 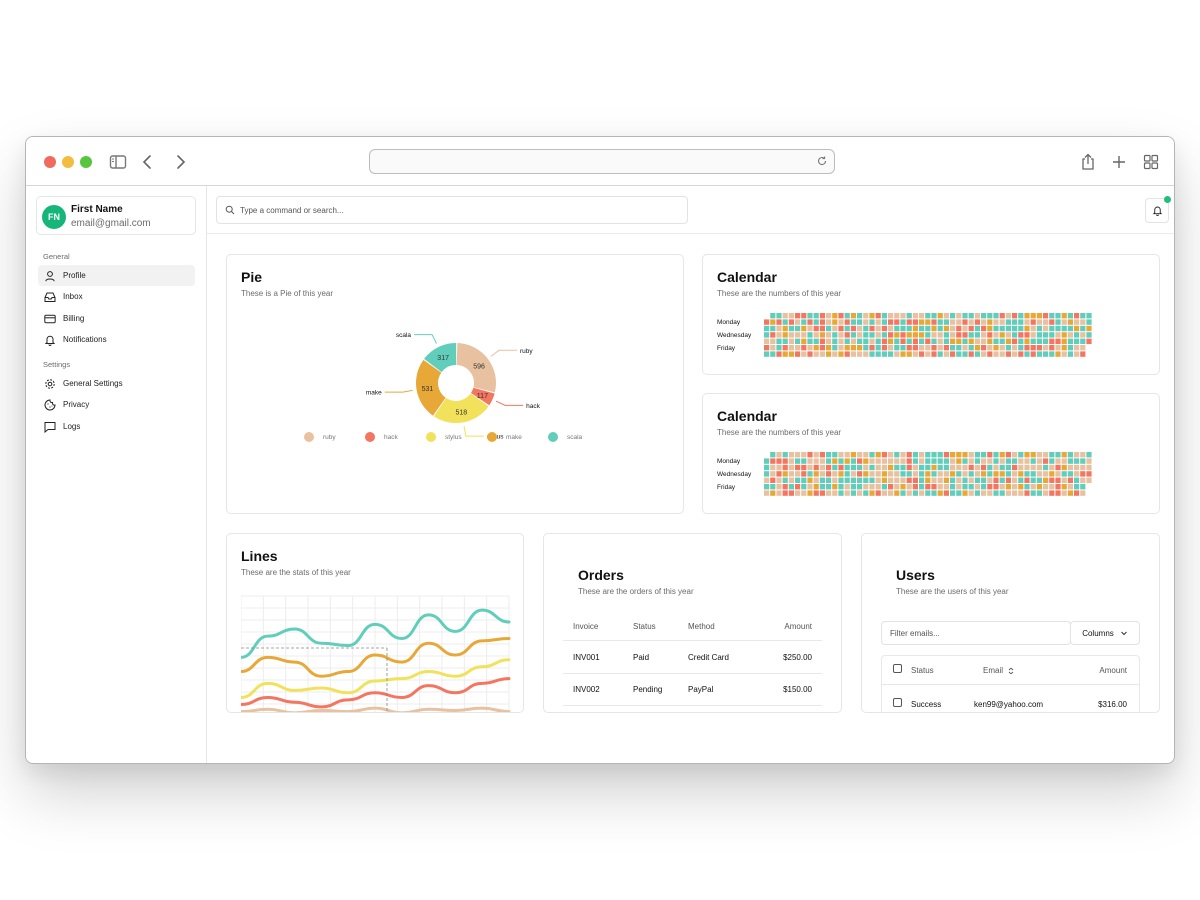 I want to click on columns-button: Columns, so click(x=1105, y=633).